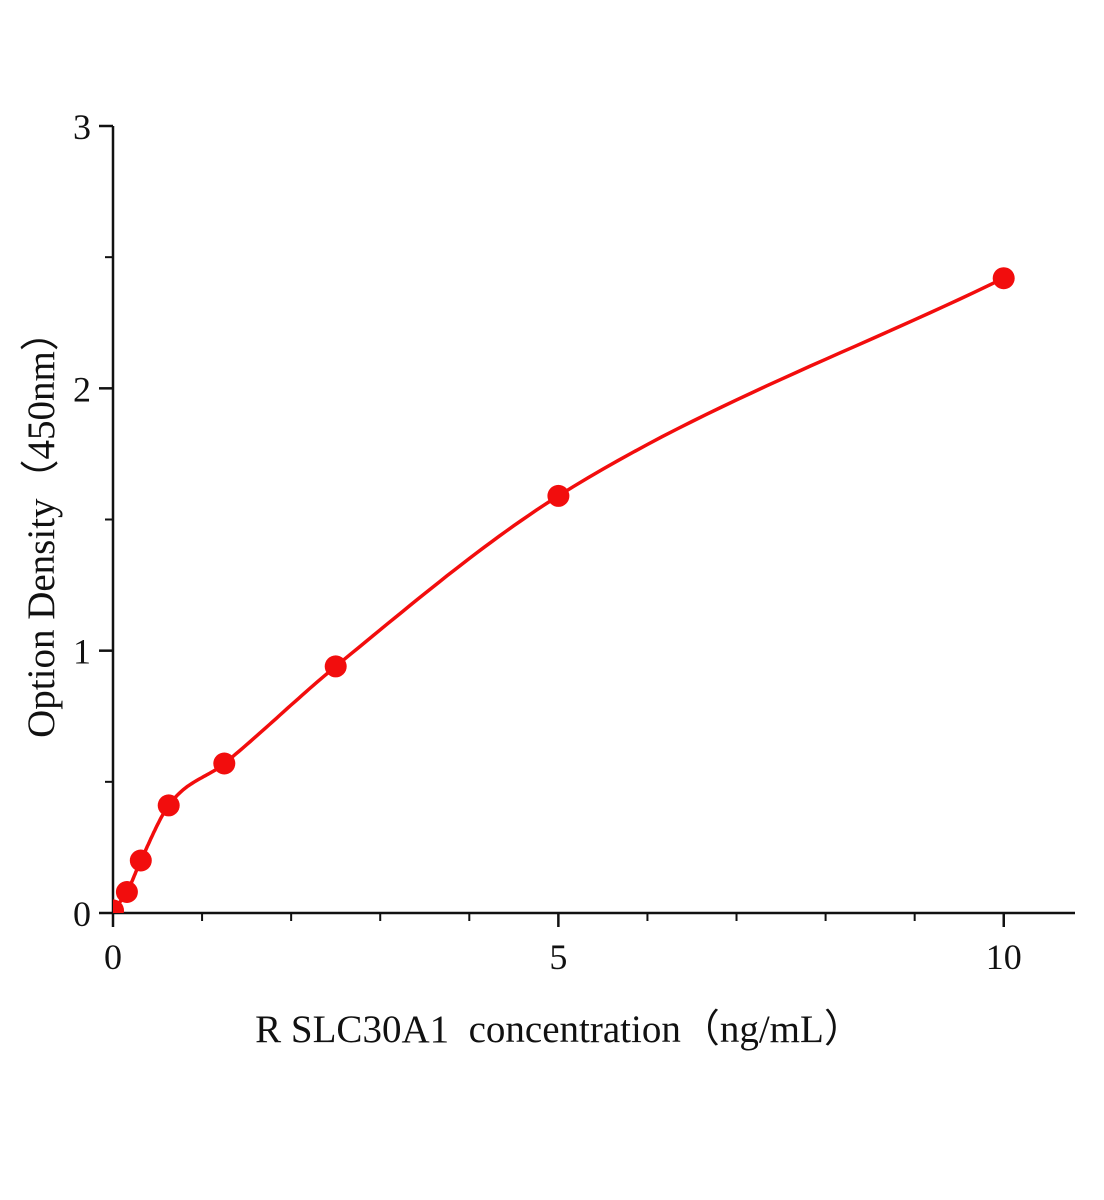 The height and width of the screenshot is (1200, 1104). I want to click on svg-text: 1, so click(82, 652).